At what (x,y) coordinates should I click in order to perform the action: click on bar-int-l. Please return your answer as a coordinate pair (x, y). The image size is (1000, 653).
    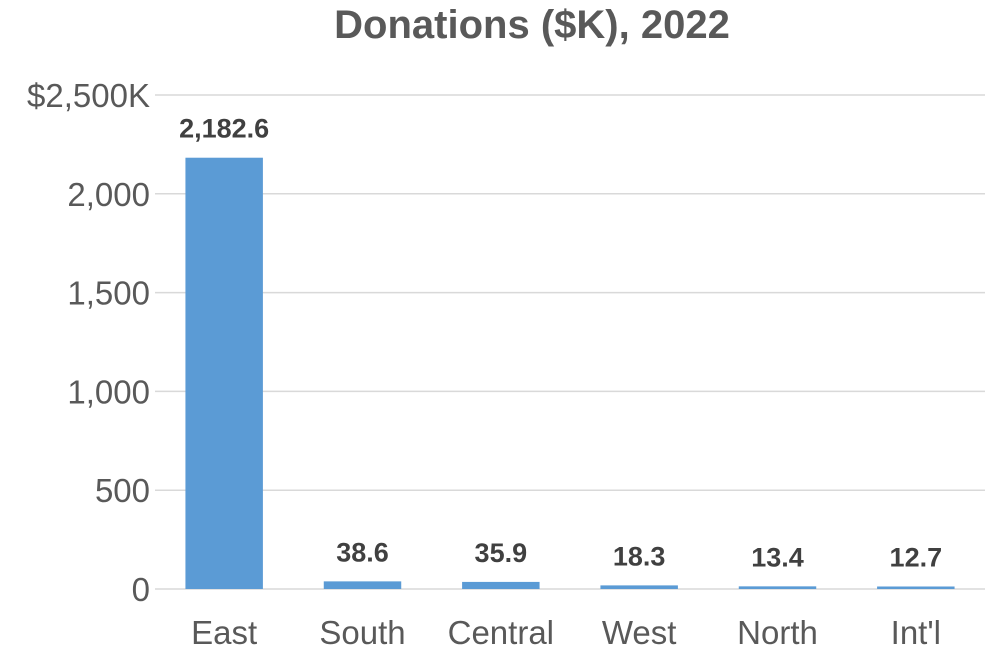
    Looking at the image, I should click on (916, 587).